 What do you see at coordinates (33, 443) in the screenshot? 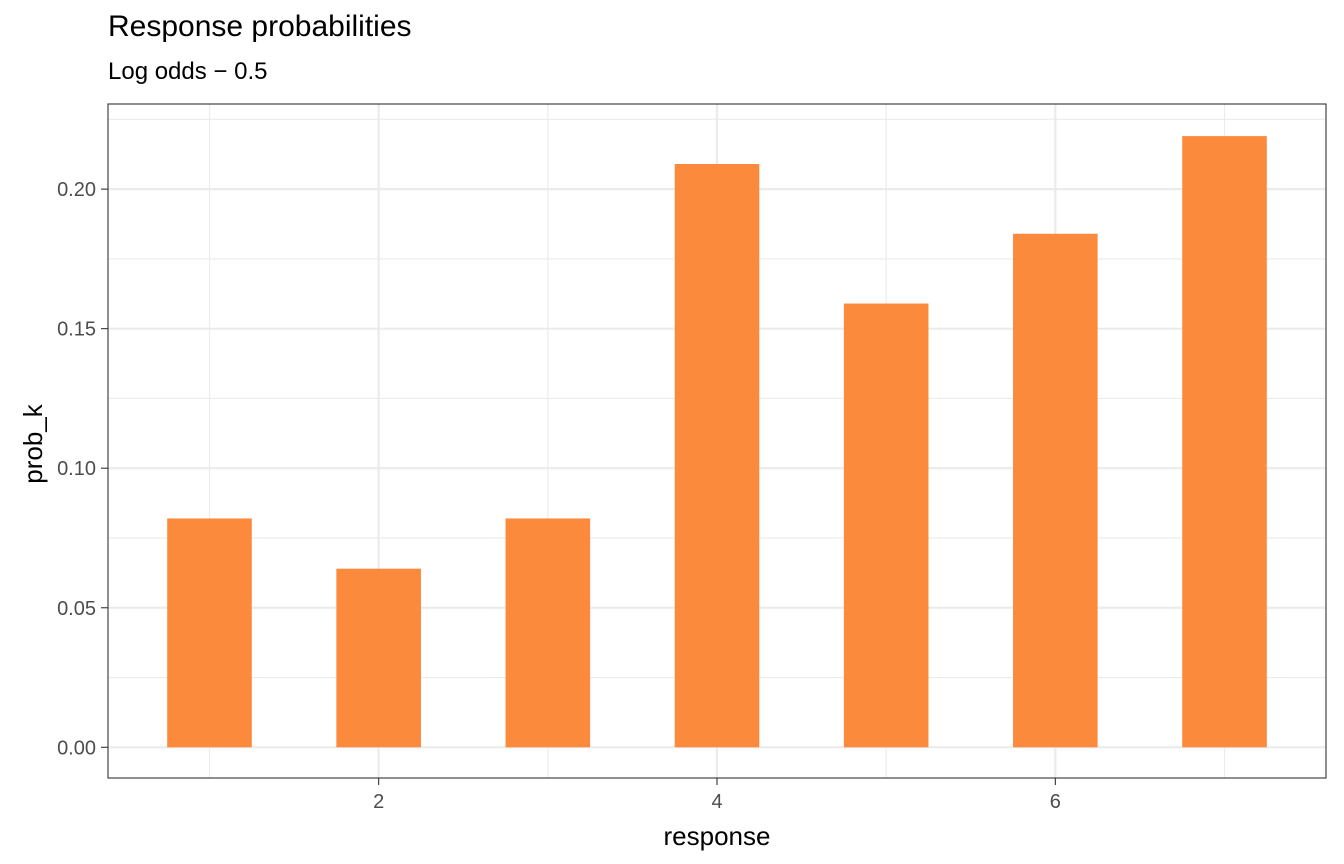
I see `y-axis-title: prob_k` at bounding box center [33, 443].